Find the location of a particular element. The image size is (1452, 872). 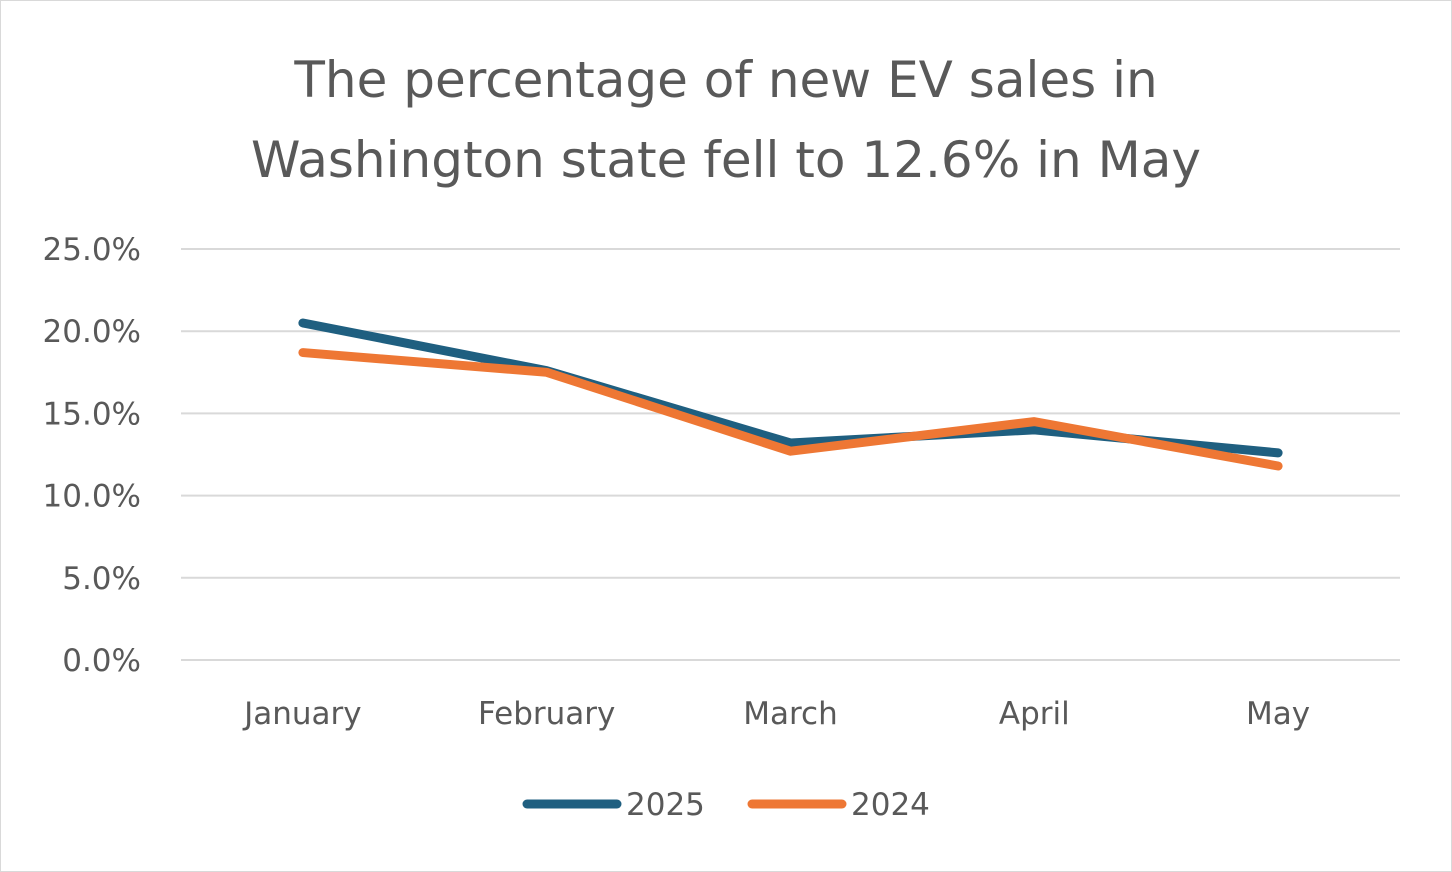

x-tick-label: March is located at coordinates (790, 714).